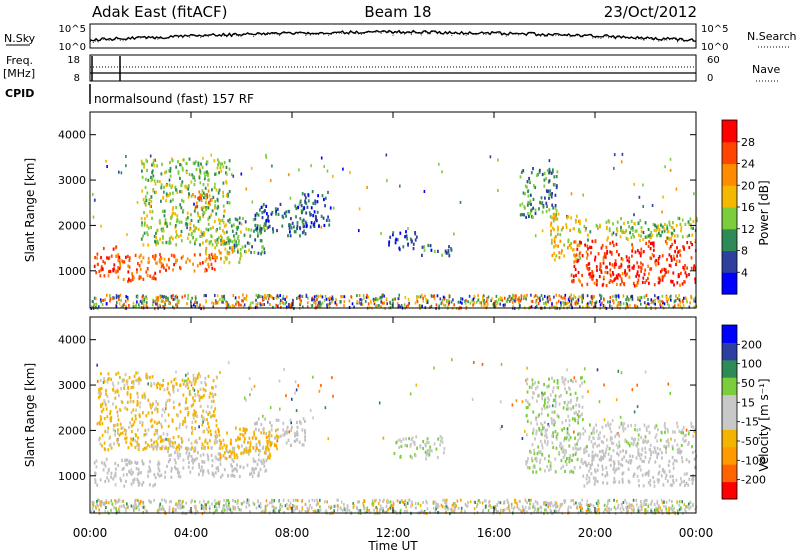 The width and height of the screenshot is (800, 554). What do you see at coordinates (764, 212) in the screenshot?
I see `power-colorbar-label: Power [dB]` at bounding box center [764, 212].